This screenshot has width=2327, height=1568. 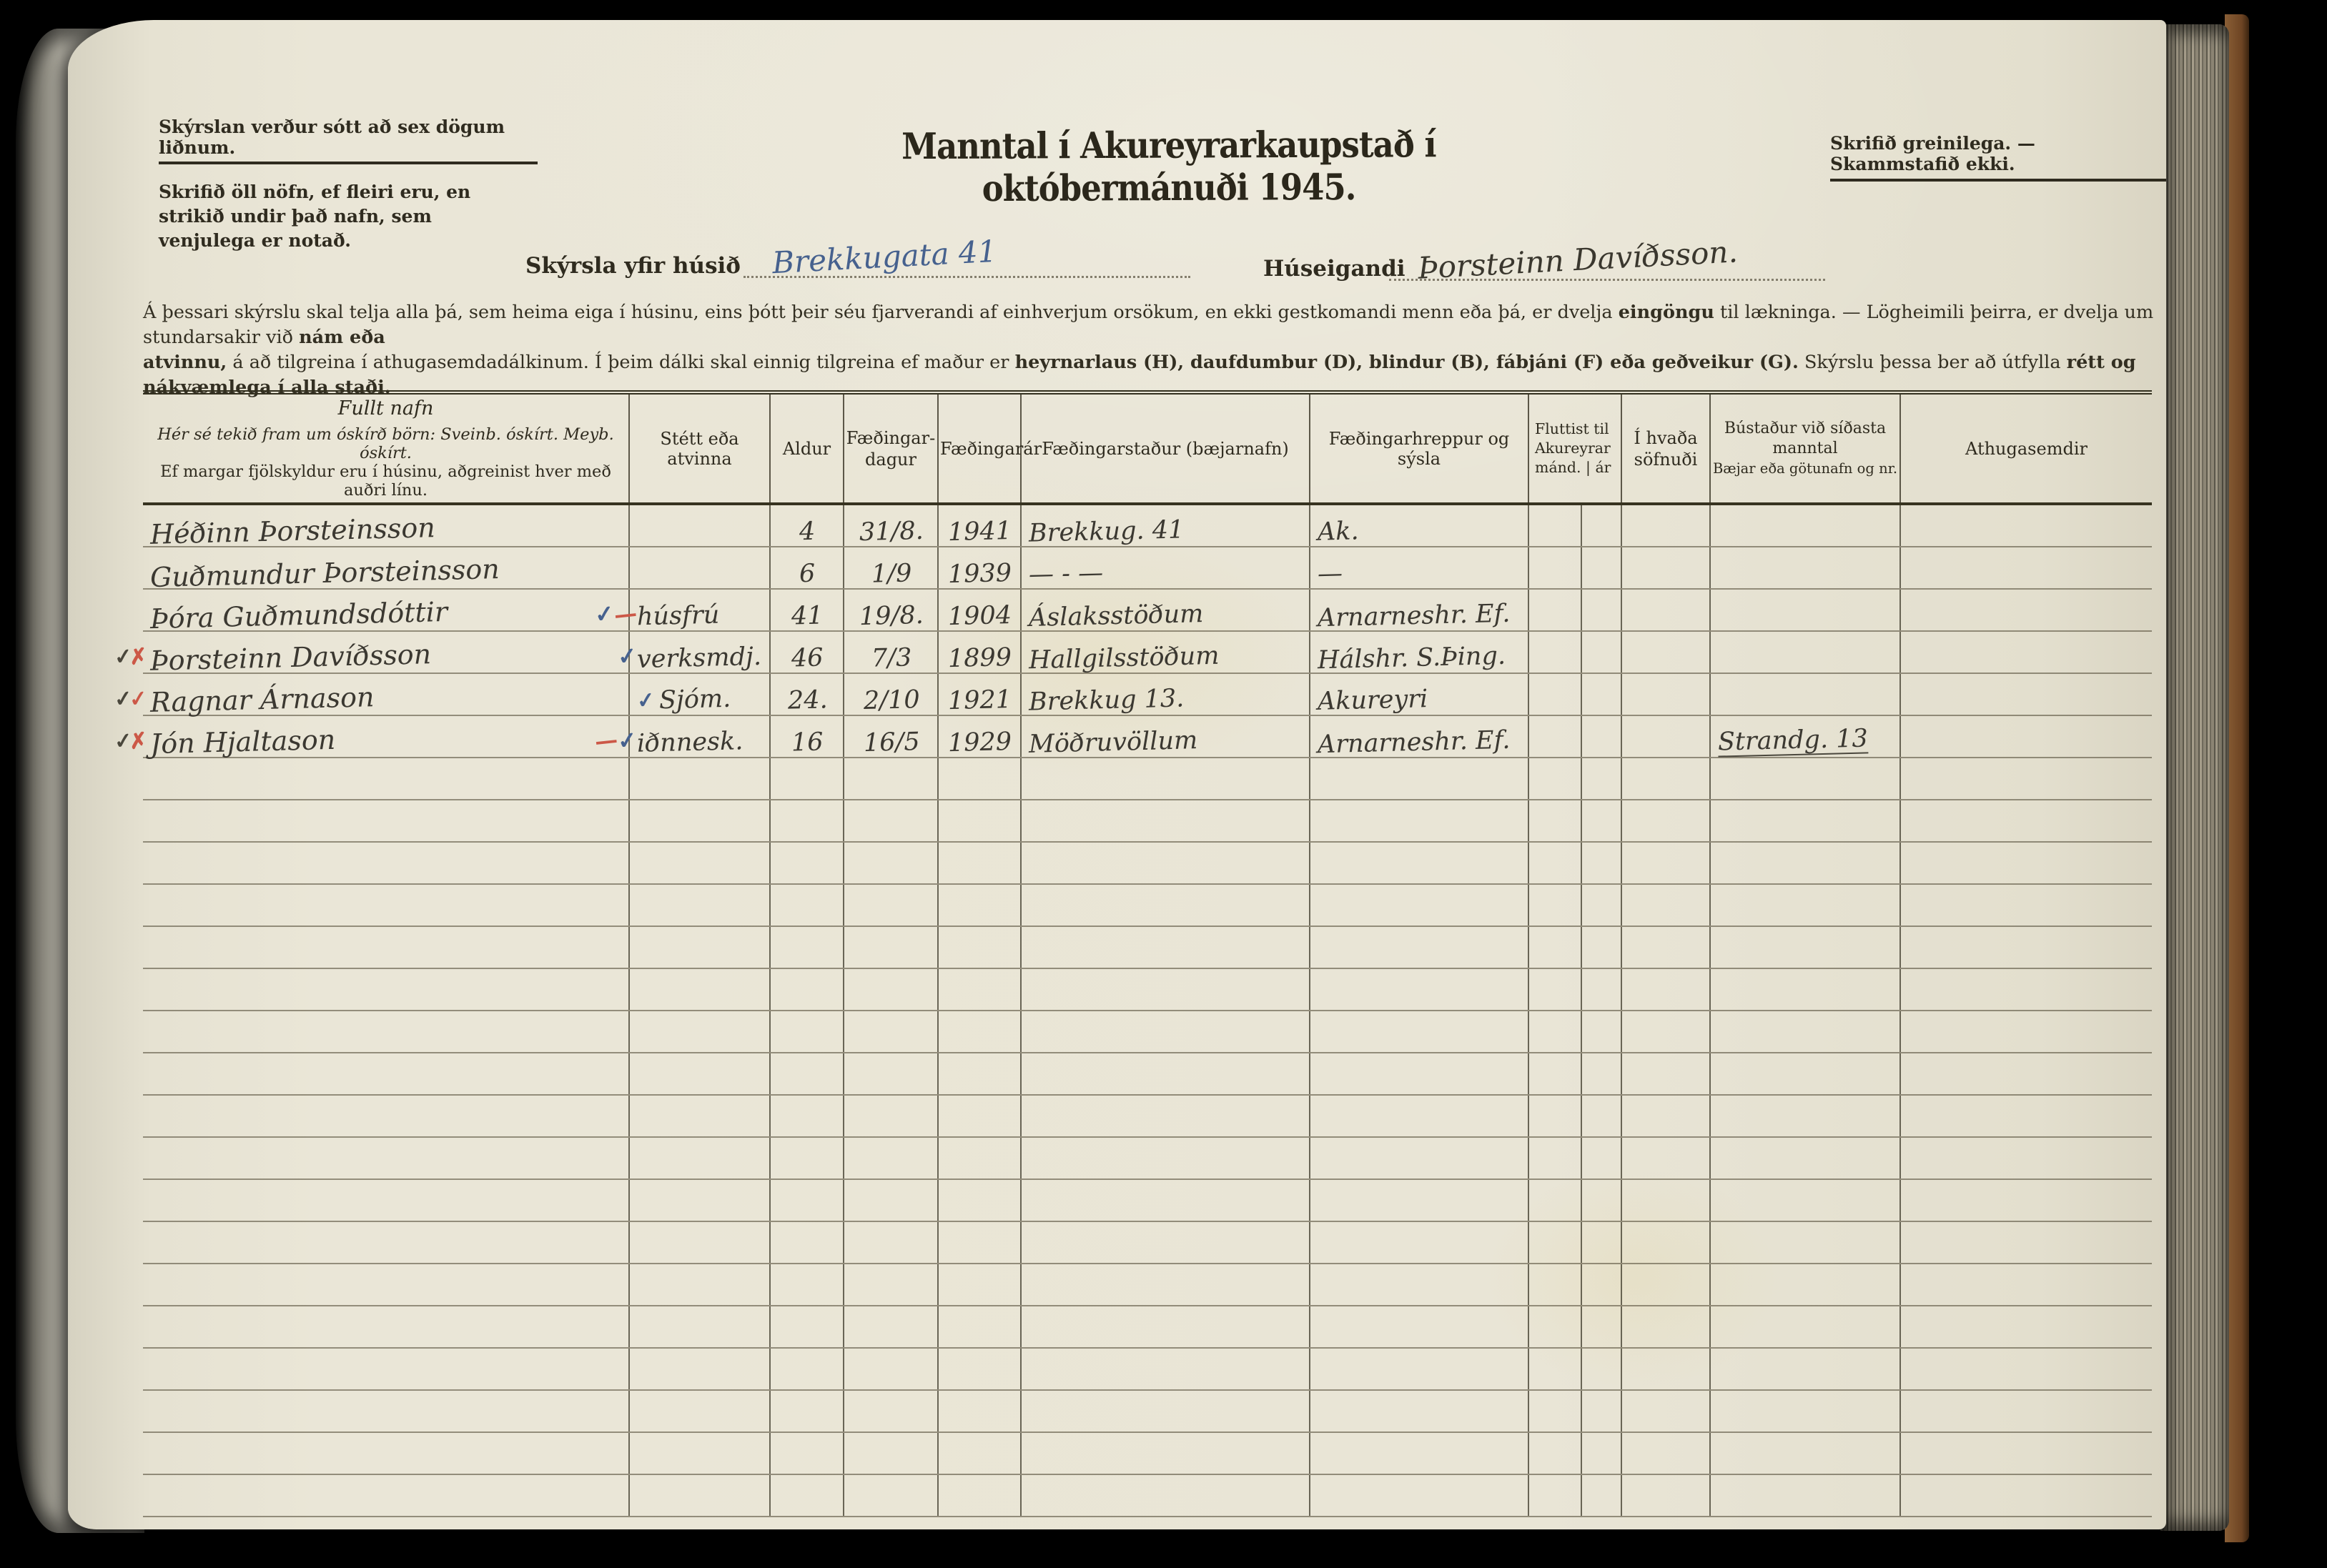 What do you see at coordinates (1106, 700) in the screenshot?
I see `handwritten-birth_place: Brekkug 13.` at bounding box center [1106, 700].